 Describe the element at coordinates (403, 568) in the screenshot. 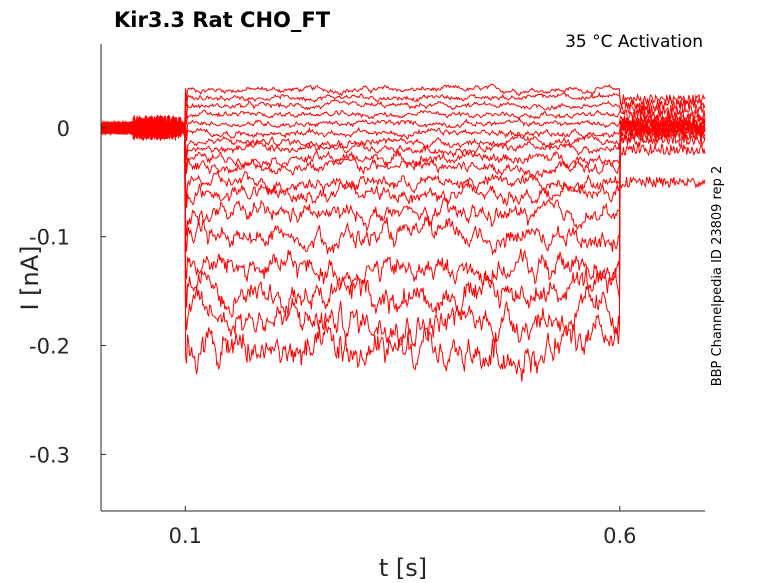

I see `x-axis-label: t [s]` at that location.